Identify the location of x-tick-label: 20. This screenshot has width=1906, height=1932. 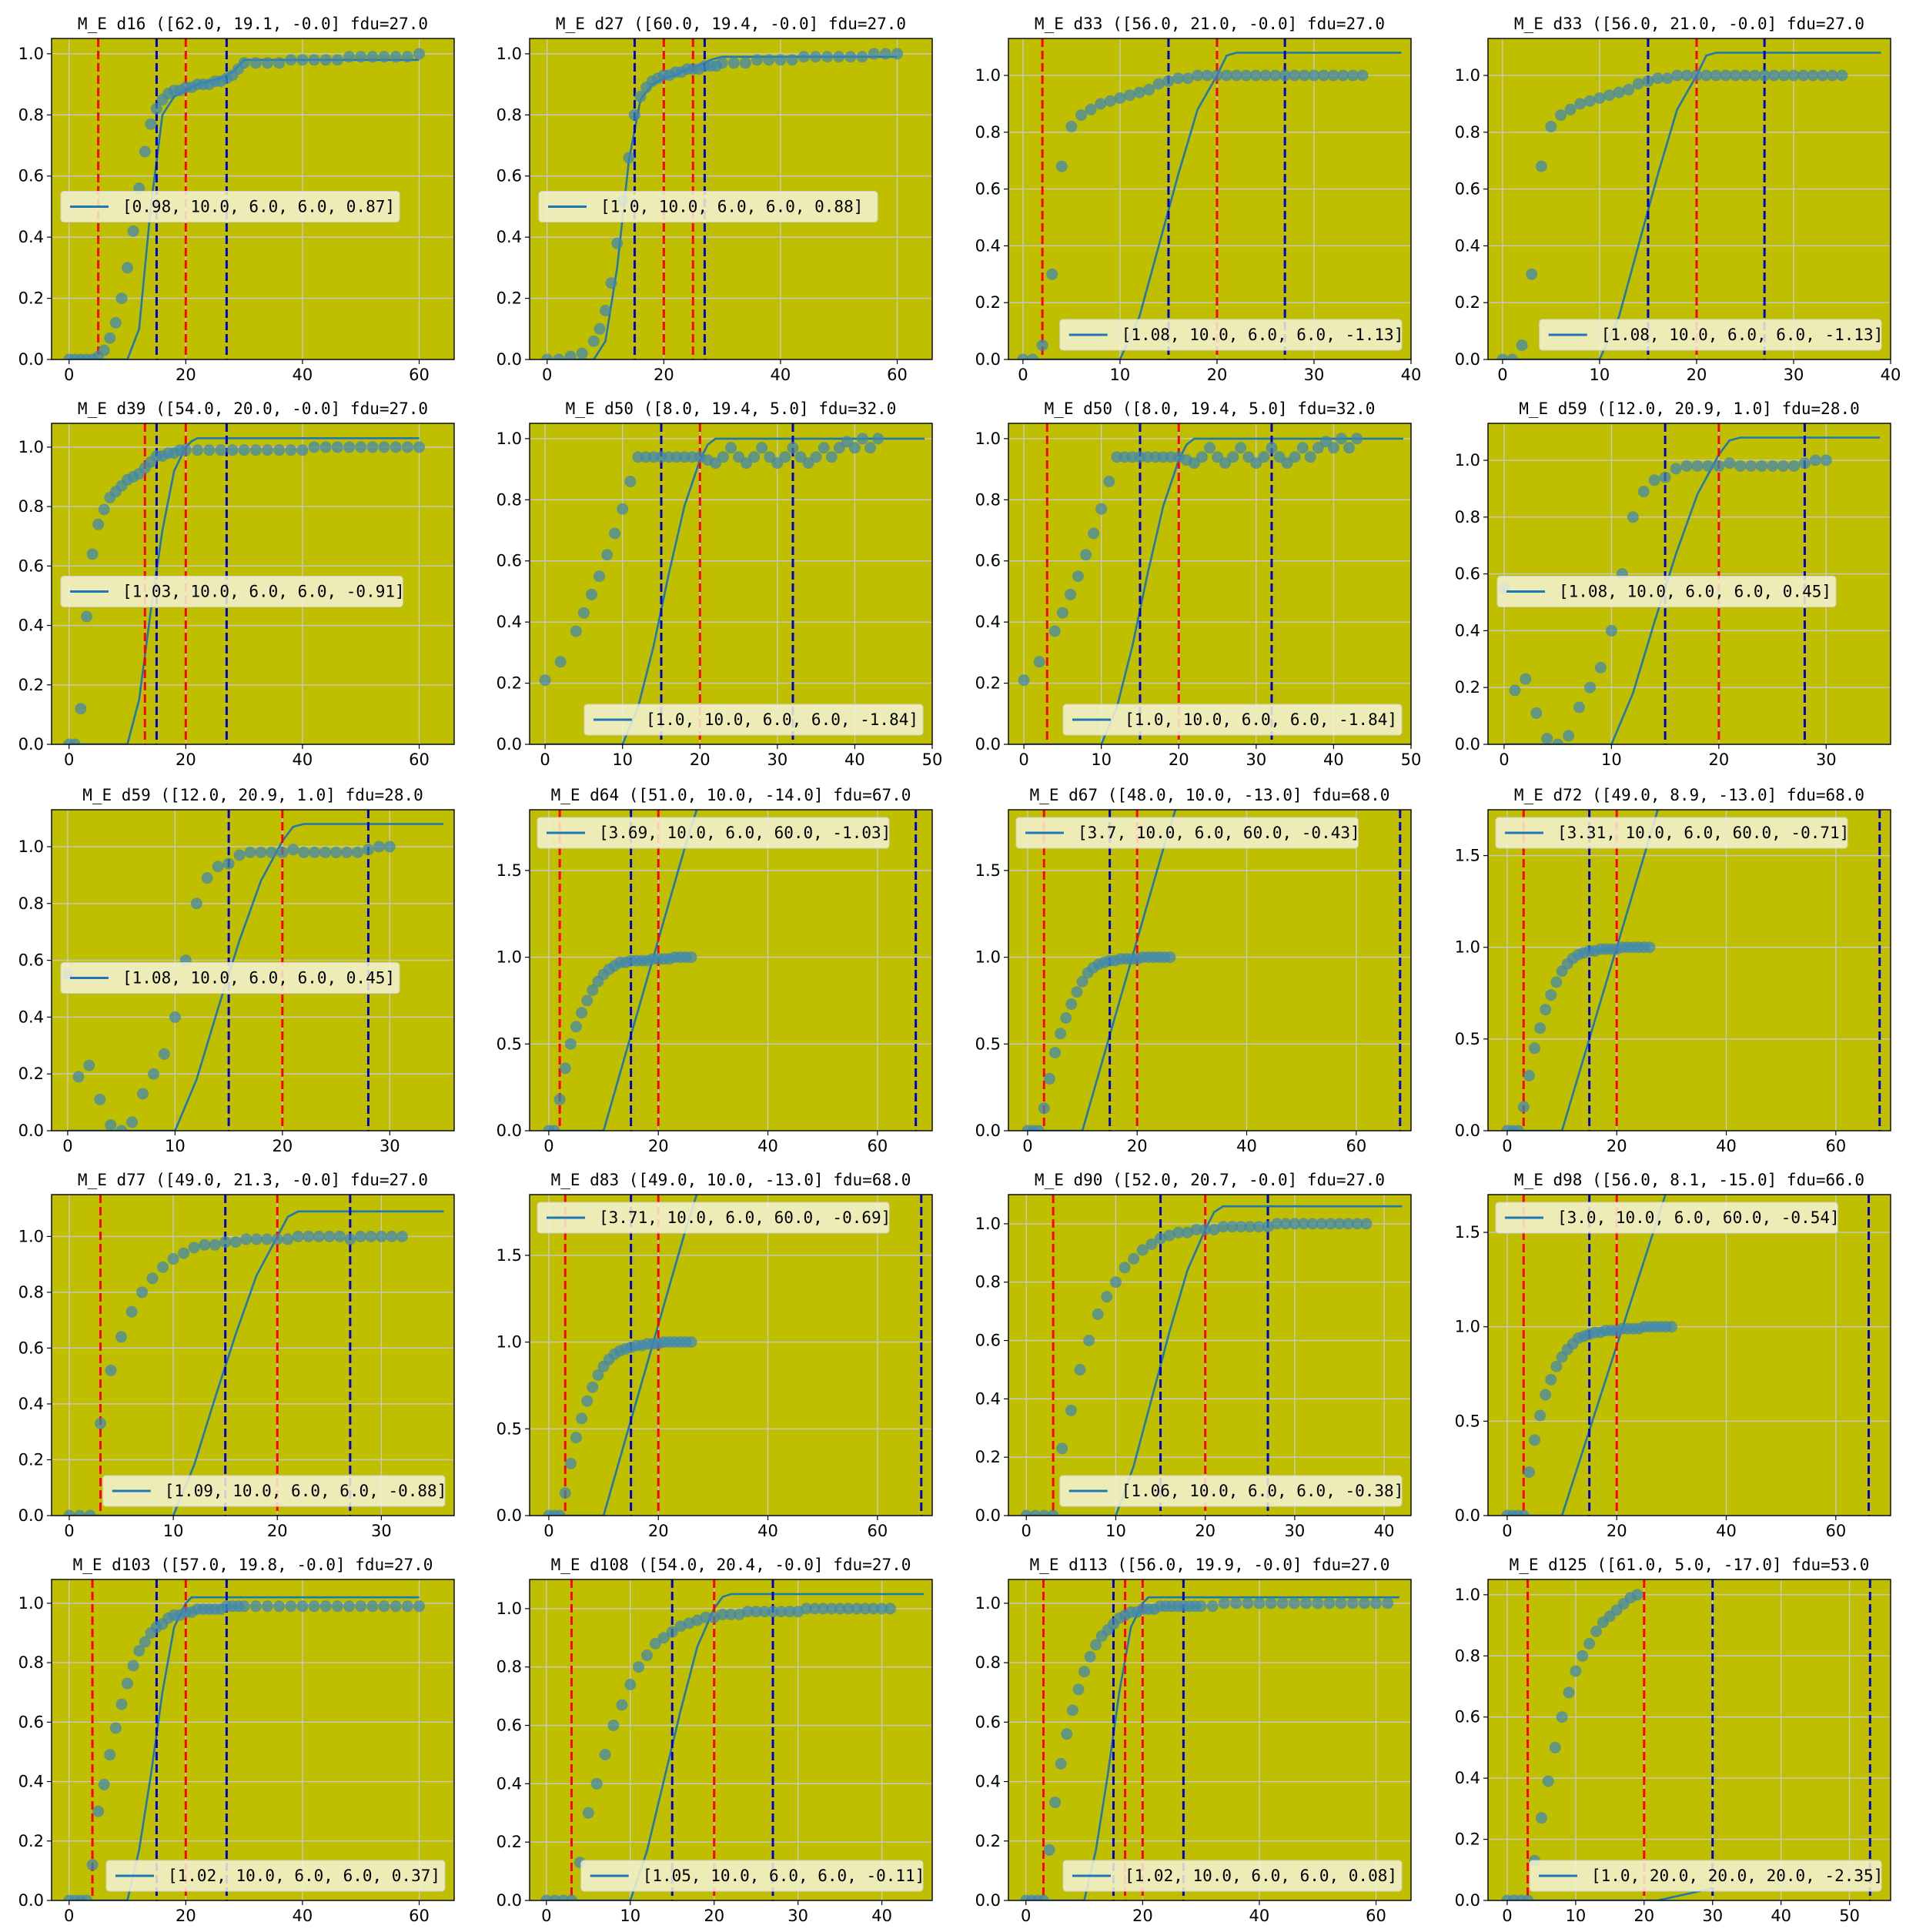
(1142, 1916).